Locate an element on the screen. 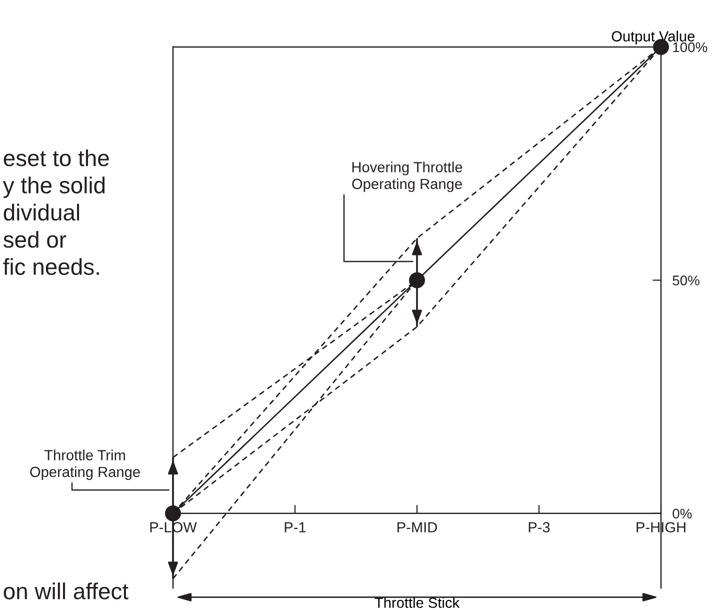 The height and width of the screenshot is (610, 714). y-tick-label: 100% is located at coordinates (690, 47).